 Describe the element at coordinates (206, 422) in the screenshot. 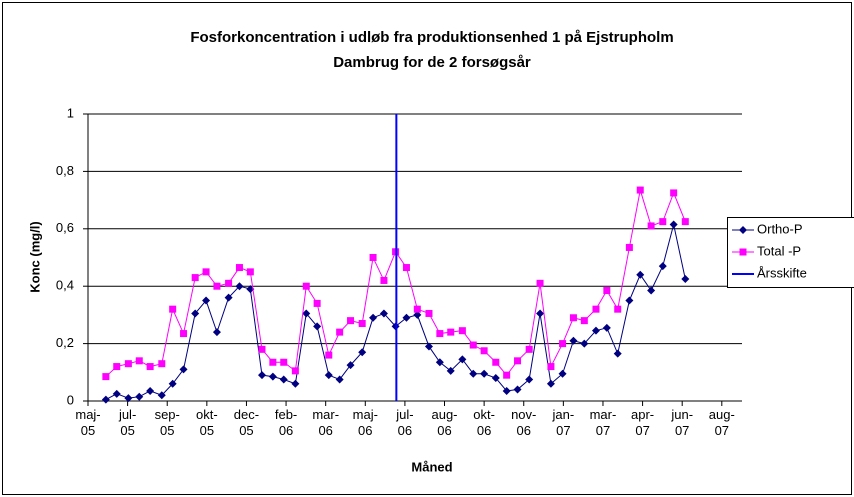

I see `x-tick-label: okt- 05` at that location.